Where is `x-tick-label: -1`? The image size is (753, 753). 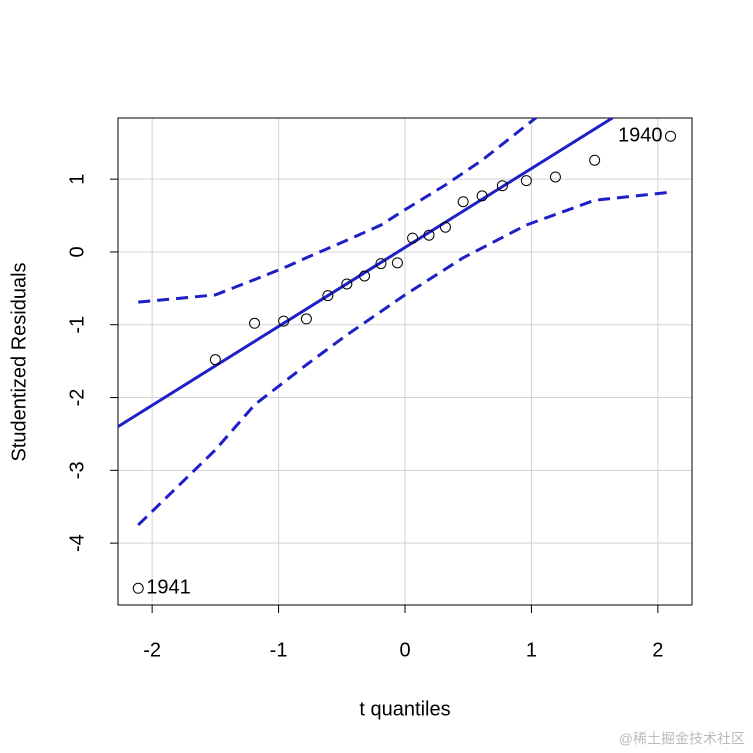
x-tick-label: -1 is located at coordinates (279, 650).